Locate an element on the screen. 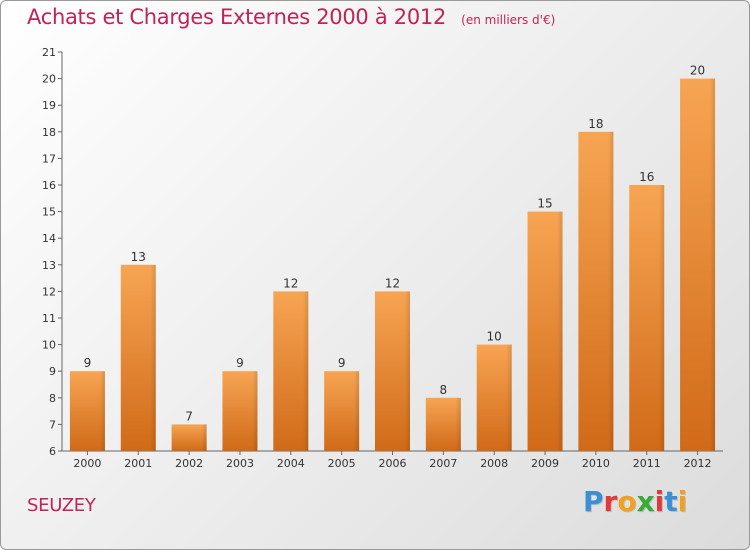 This screenshot has width=750, height=550. place-name: SEUZEY is located at coordinates (61, 505).